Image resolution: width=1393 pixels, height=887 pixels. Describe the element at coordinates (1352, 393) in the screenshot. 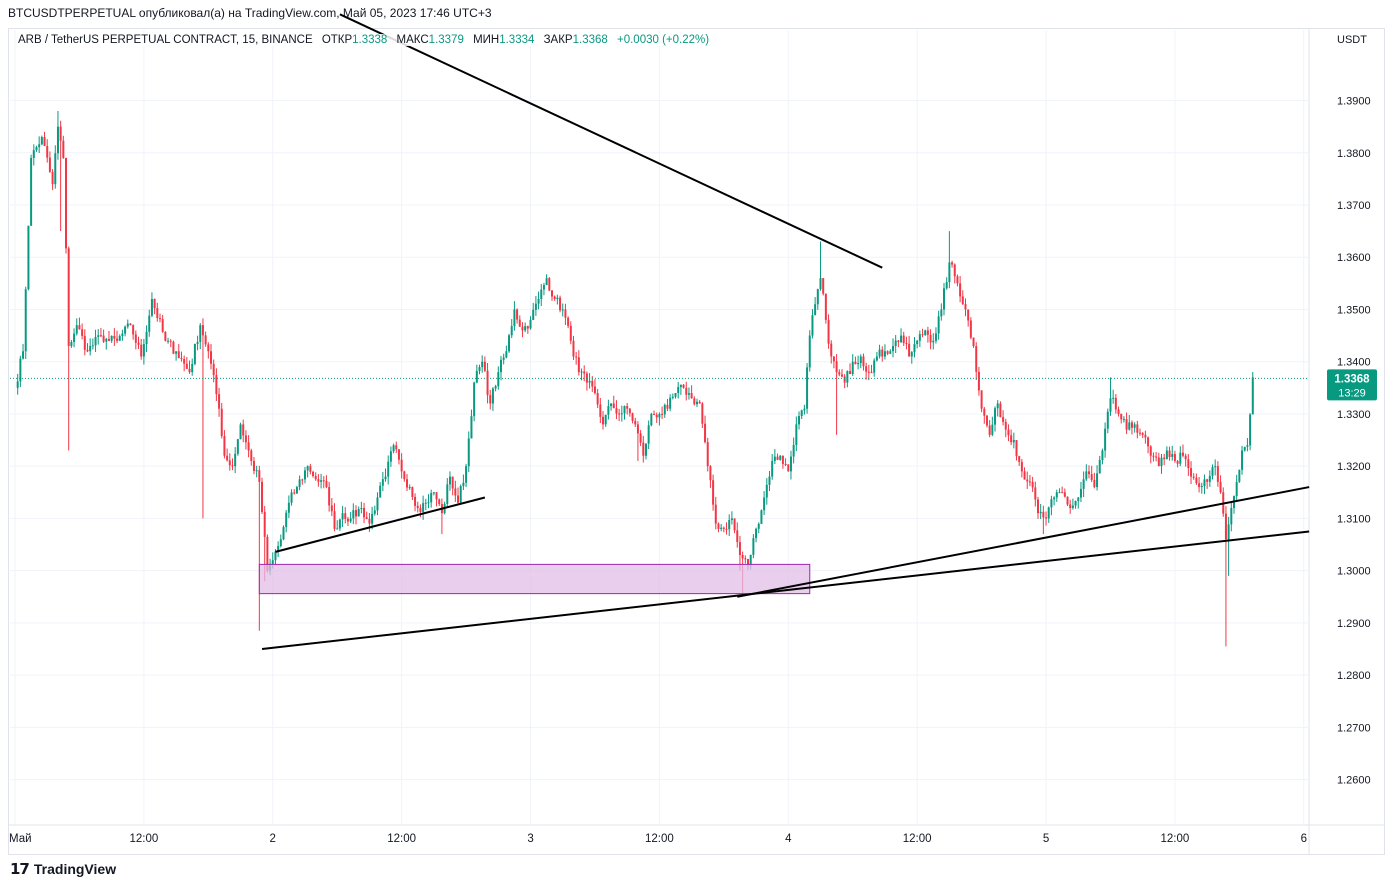

I see `price-tag-countdown: 13:29` at that location.